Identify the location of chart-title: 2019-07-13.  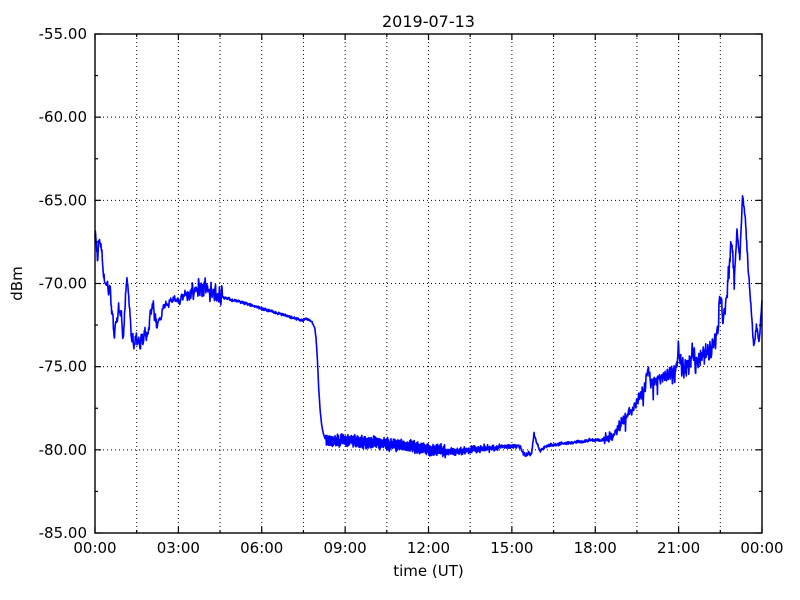
(428, 21).